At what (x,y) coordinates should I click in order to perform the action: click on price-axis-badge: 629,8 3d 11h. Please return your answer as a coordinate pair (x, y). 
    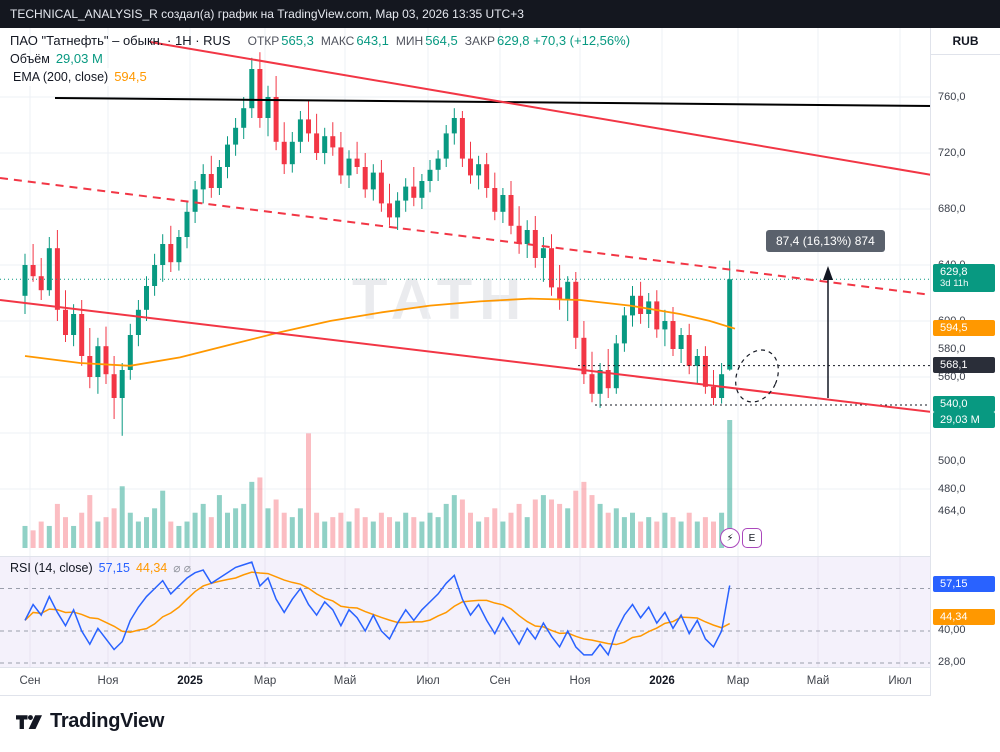
    Looking at the image, I should click on (964, 278).